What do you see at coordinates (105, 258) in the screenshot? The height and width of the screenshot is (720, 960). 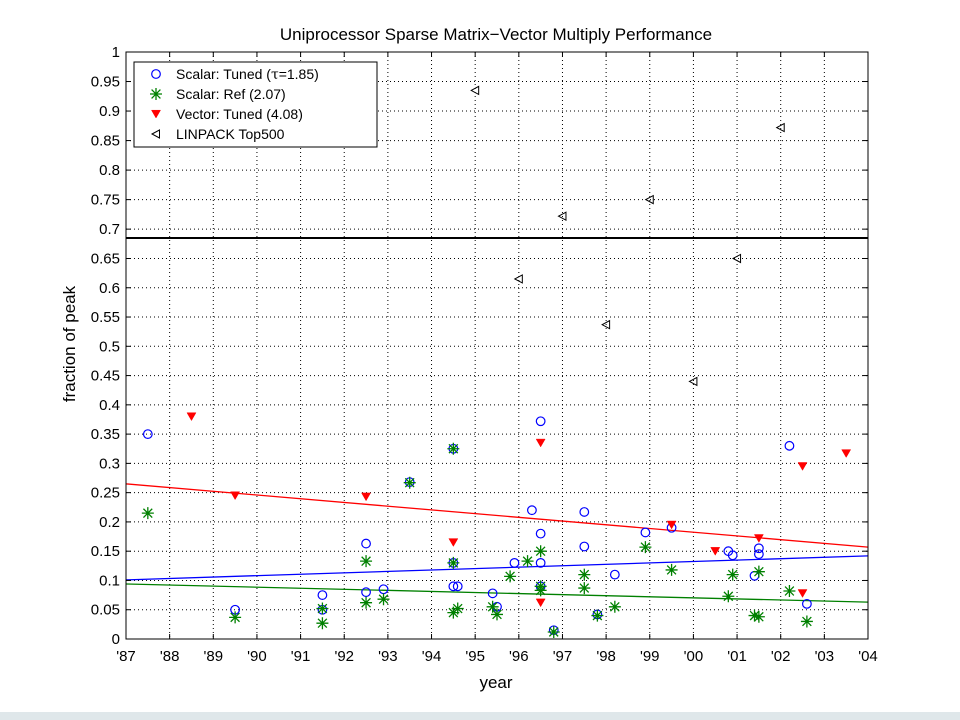 I see `y-tick-label: 0.65` at bounding box center [105, 258].